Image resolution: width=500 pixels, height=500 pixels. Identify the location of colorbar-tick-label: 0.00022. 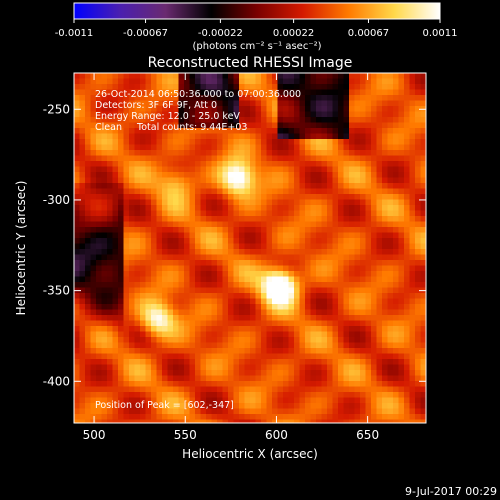
(293, 33).